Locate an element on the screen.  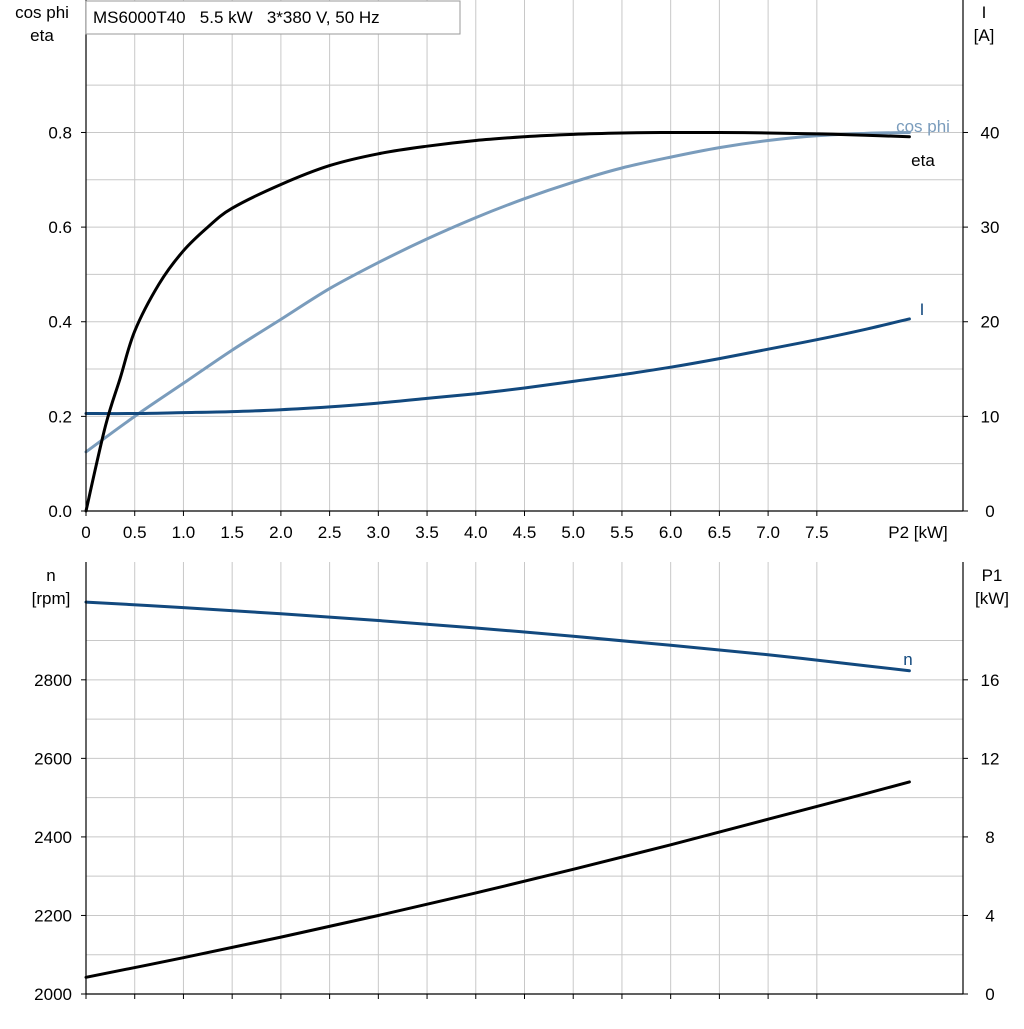
bottom-left-tick-label: 2000 is located at coordinates (53, 994).